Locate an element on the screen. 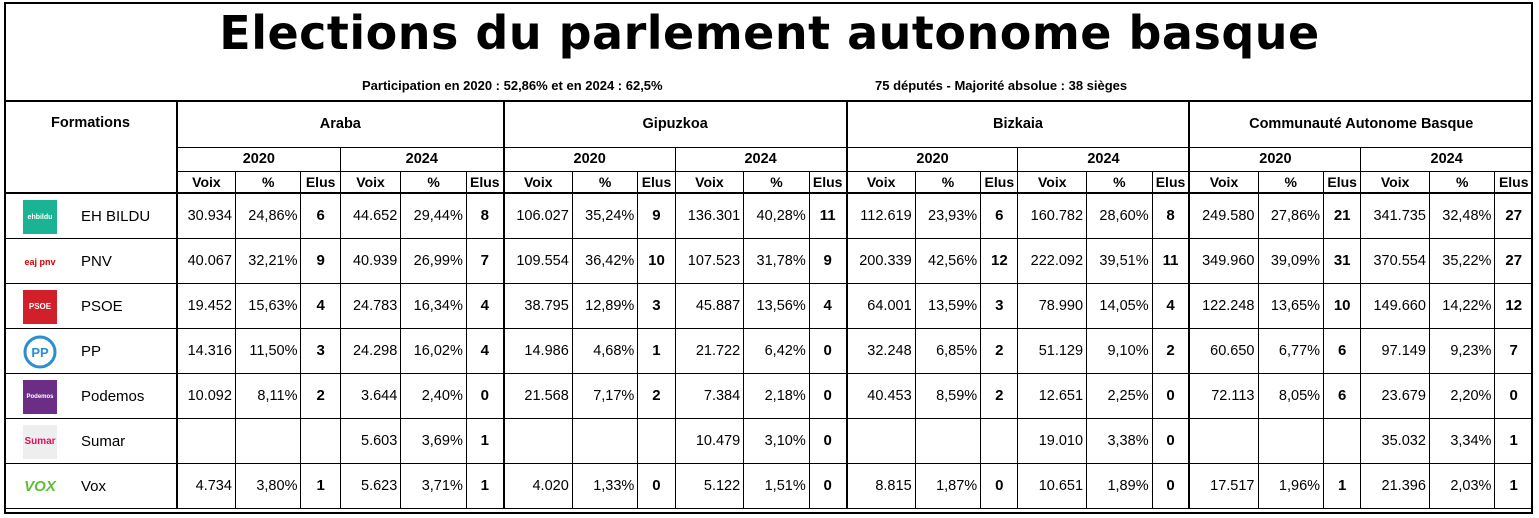 This screenshot has width=1539, height=518. cell-voix: 5.623 is located at coordinates (370, 485).